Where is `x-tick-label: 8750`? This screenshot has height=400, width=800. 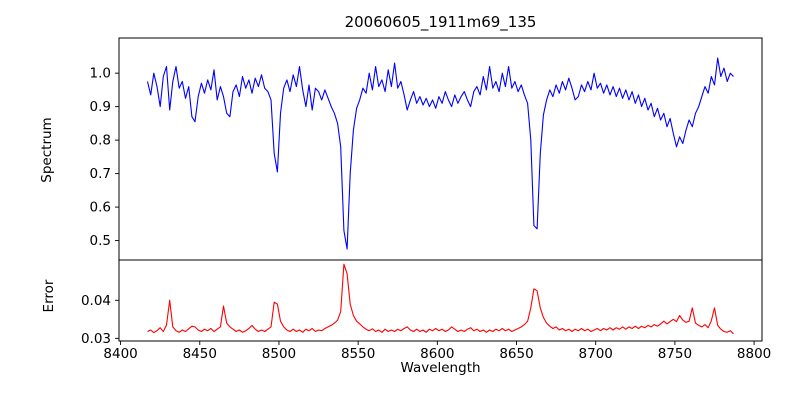
x-tick-label: 8750 is located at coordinates (675, 354).